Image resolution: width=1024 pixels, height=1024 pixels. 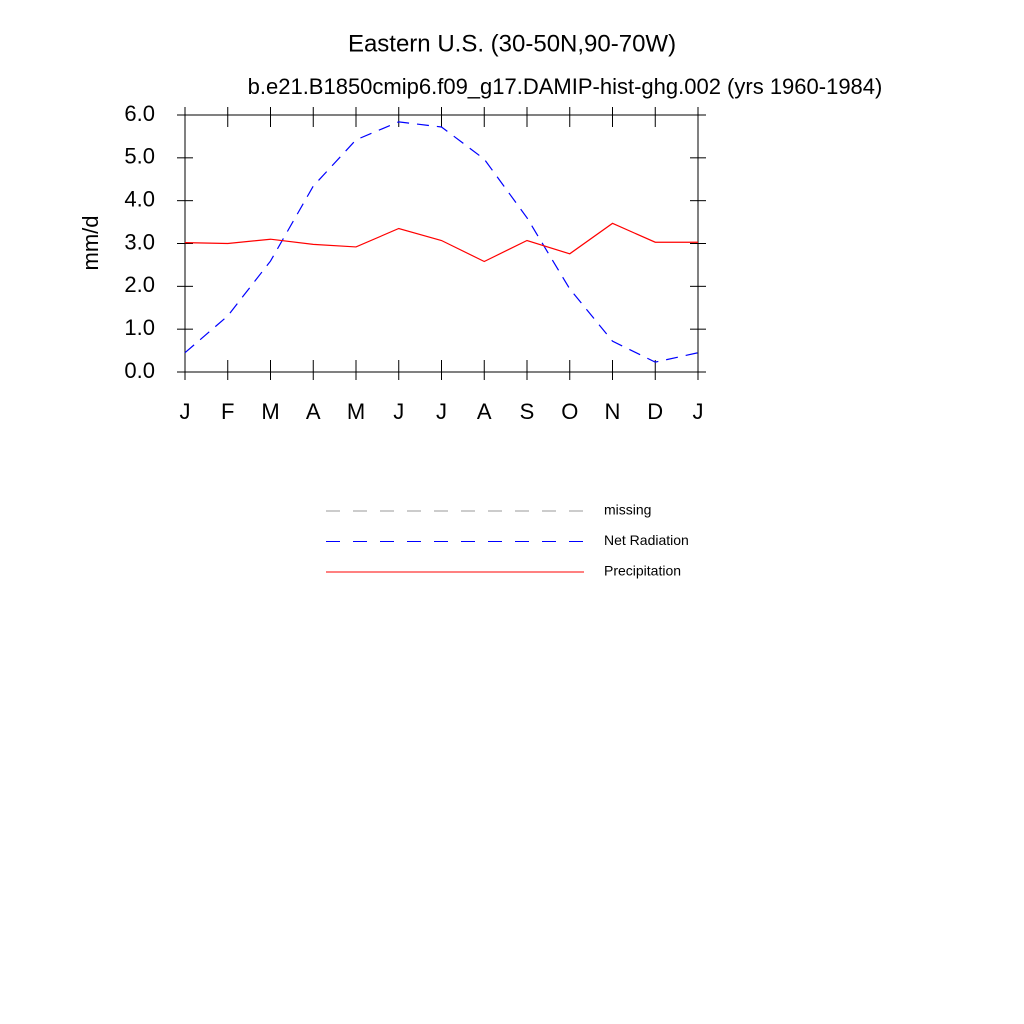 I want to click on chart-title: Eastern U.S. (30-50N,90-70W), so click(x=512, y=43).